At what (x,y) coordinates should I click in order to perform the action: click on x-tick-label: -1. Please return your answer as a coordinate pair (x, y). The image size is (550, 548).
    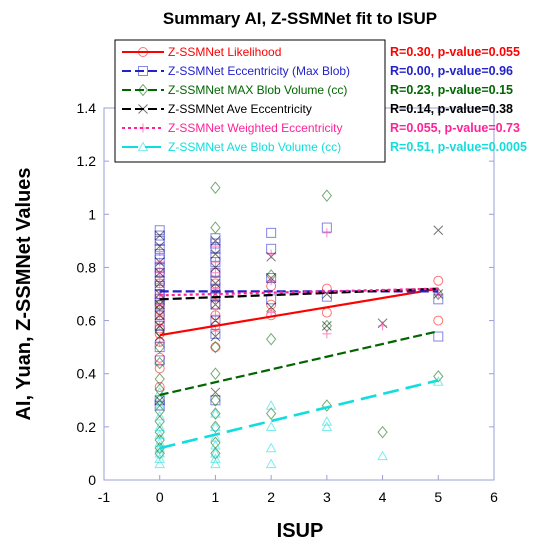
    Looking at the image, I should click on (104, 497).